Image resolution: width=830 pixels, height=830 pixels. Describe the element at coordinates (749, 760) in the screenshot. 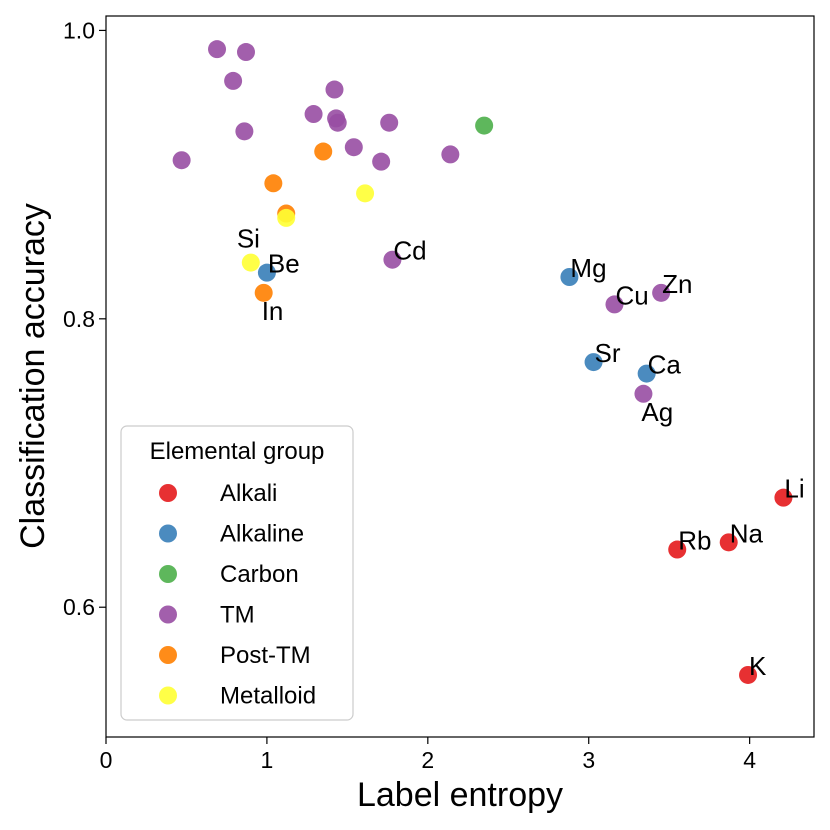

I see `x-tick-label: 4` at that location.